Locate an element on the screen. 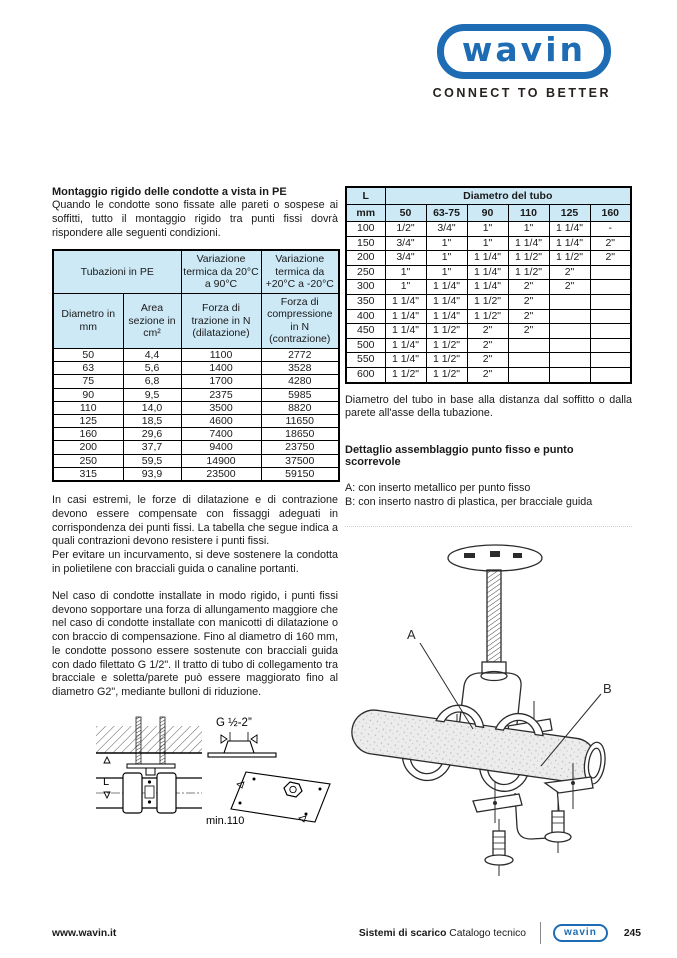  table-cell: 5,6 is located at coordinates (152, 368).